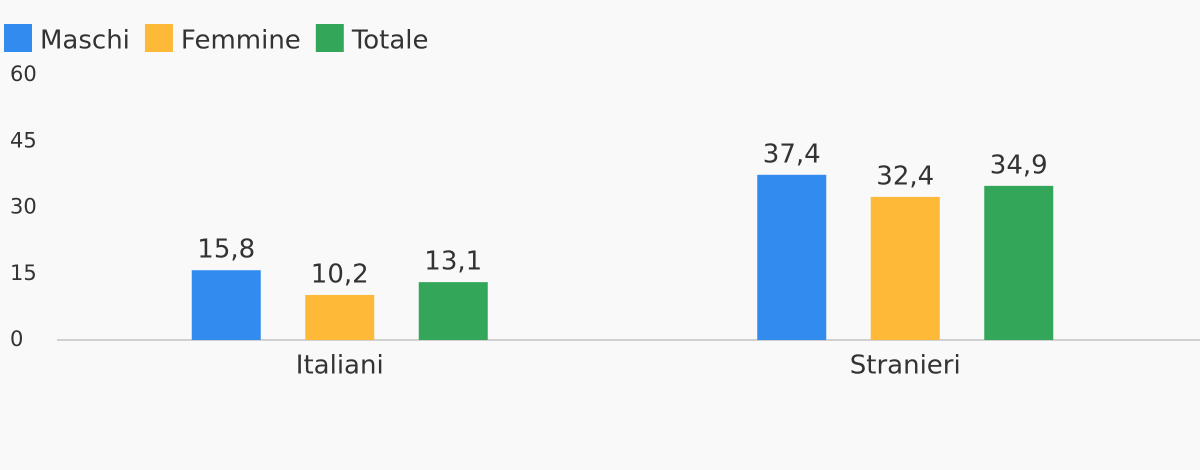 This screenshot has width=1200, height=470. Describe the element at coordinates (905, 366) in the screenshot. I see `x-tick-label: Stranieri` at that location.